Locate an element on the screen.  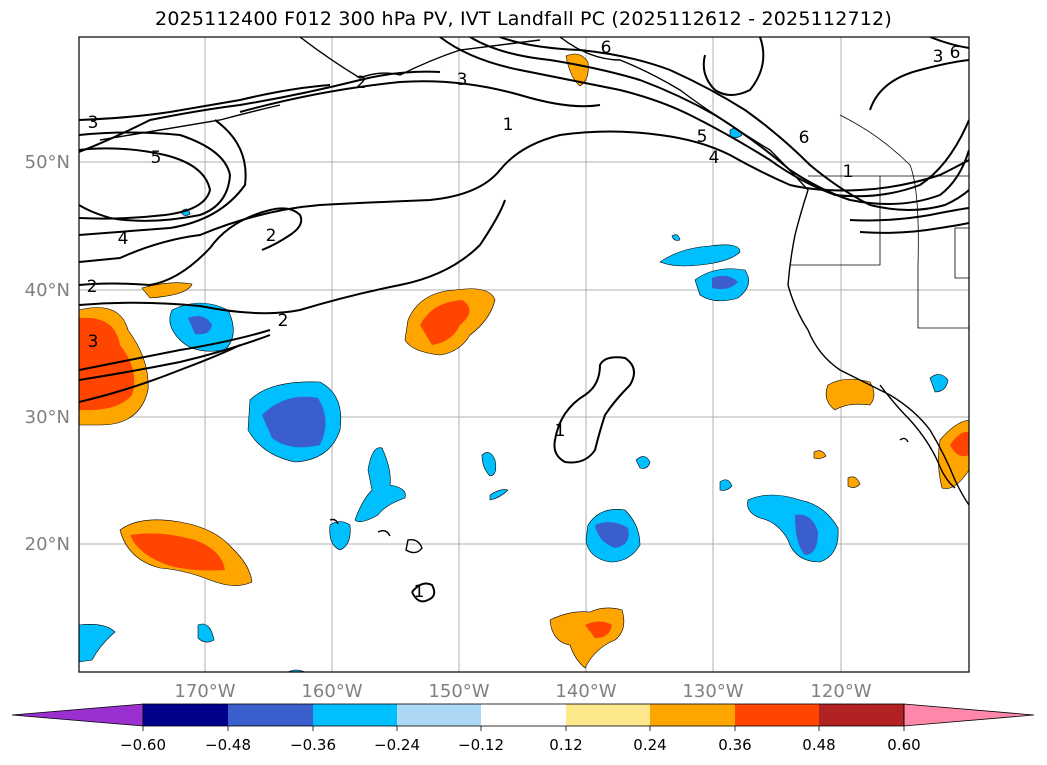
colorbar-tick: −0.24 is located at coordinates (397, 745).